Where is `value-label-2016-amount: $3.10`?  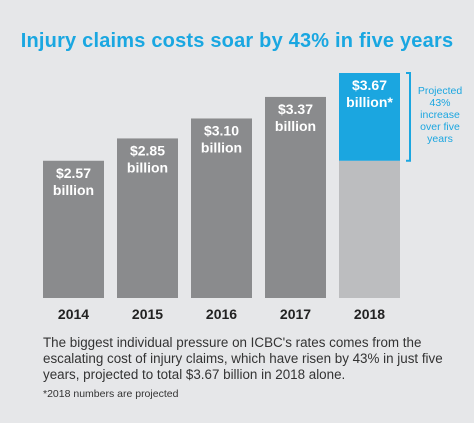
value-label-2016-amount: $3.10 is located at coordinates (221, 130).